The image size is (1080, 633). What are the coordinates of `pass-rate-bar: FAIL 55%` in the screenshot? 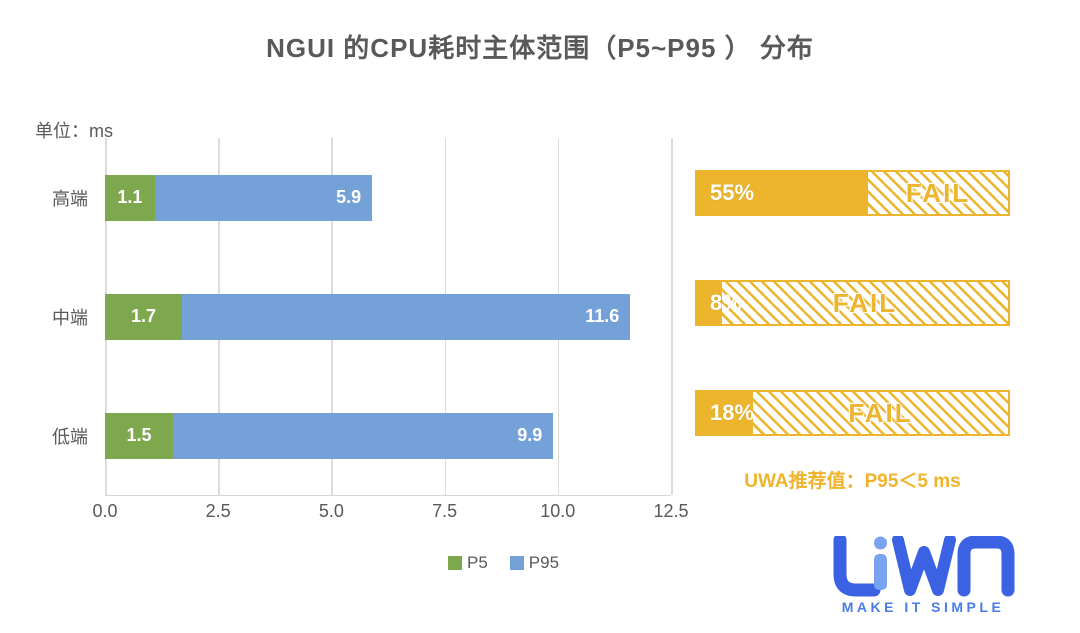 It's located at (852, 193).